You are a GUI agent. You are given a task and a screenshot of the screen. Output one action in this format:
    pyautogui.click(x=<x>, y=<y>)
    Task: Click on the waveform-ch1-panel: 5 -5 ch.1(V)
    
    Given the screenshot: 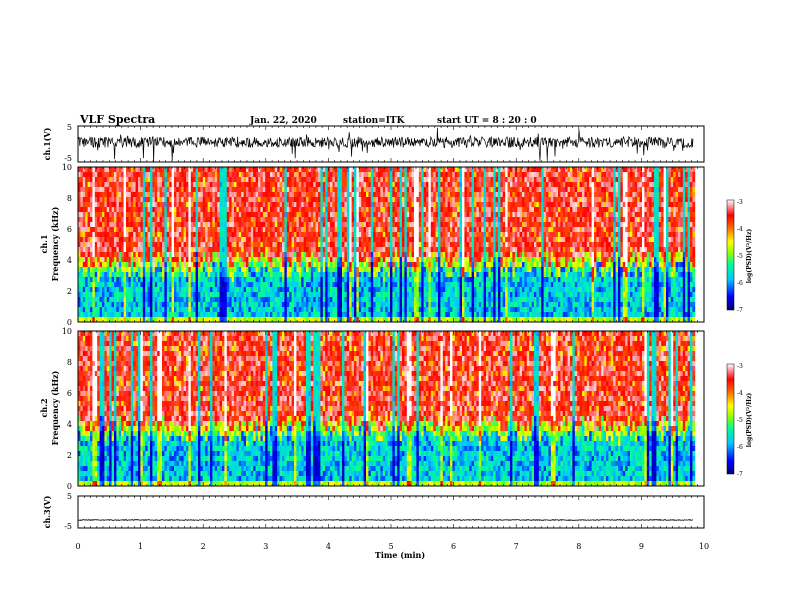 What is the action you would take?
    pyautogui.click(x=373, y=143)
    